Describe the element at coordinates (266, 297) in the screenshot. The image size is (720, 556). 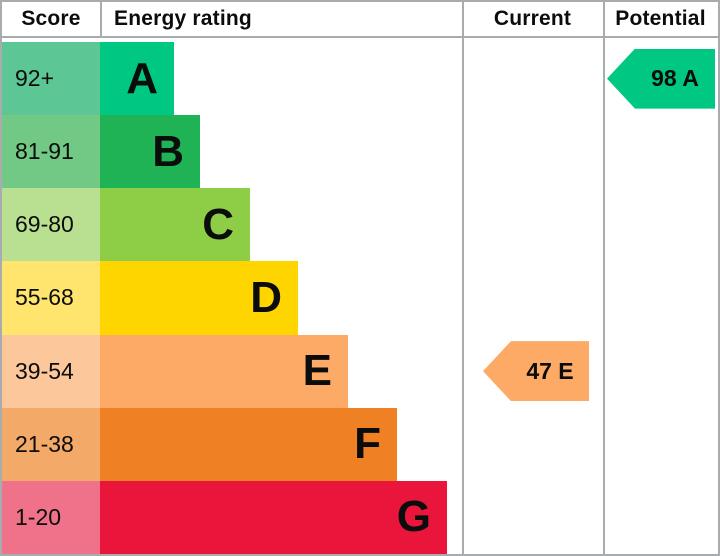
I see `rating-letter: D` at that location.